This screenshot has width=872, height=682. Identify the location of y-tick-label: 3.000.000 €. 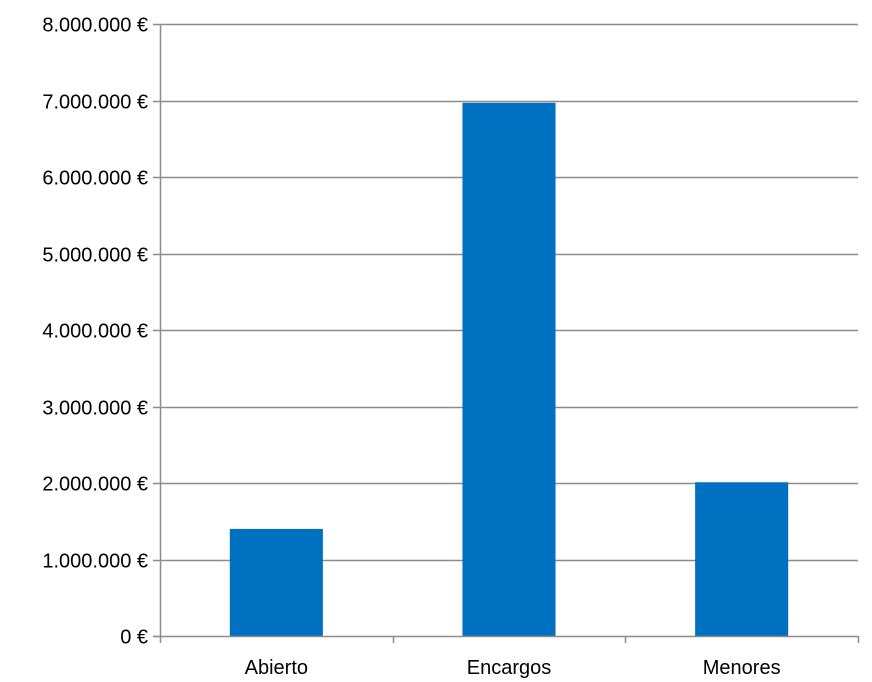
(95, 409).